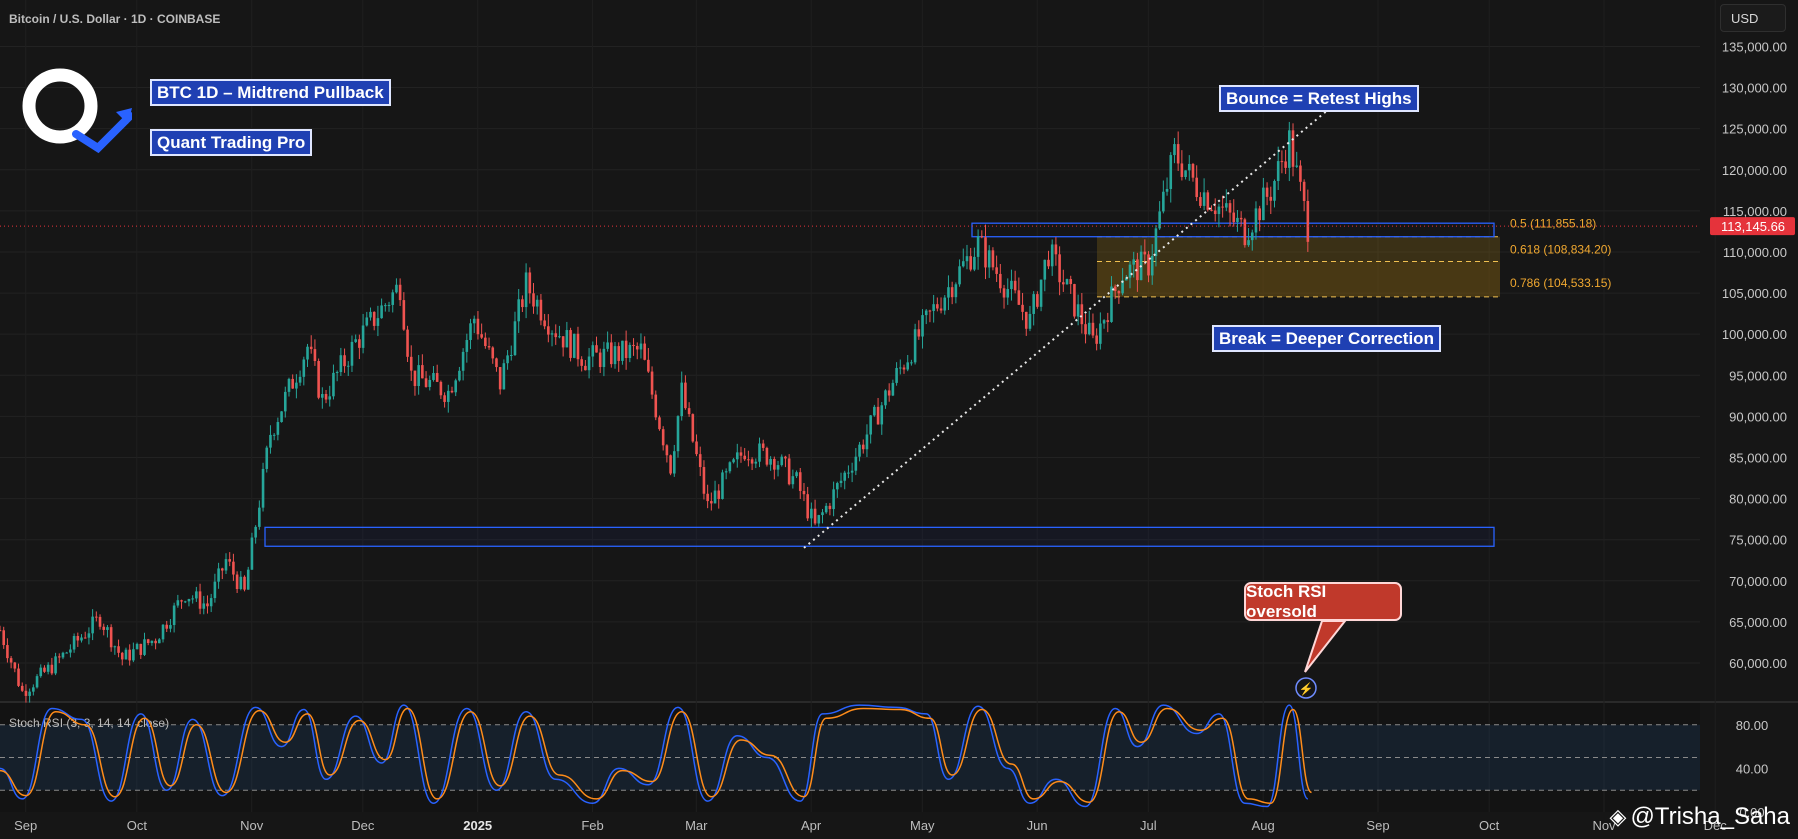 The width and height of the screenshot is (1798, 839). I want to click on y-tick-label: 110,000.00, so click(1755, 252).